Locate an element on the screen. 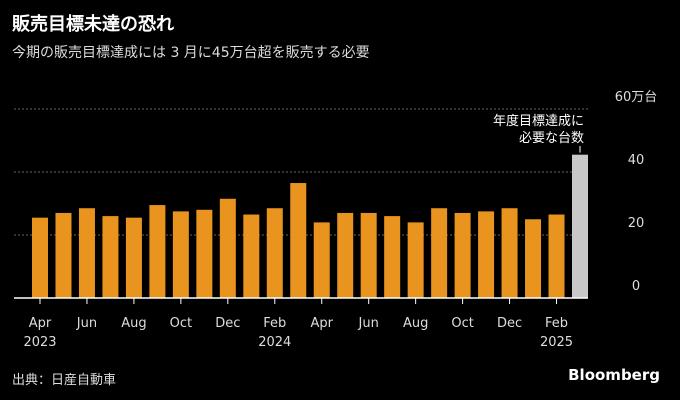  x-tick-year-label: 2023 is located at coordinates (39, 342).